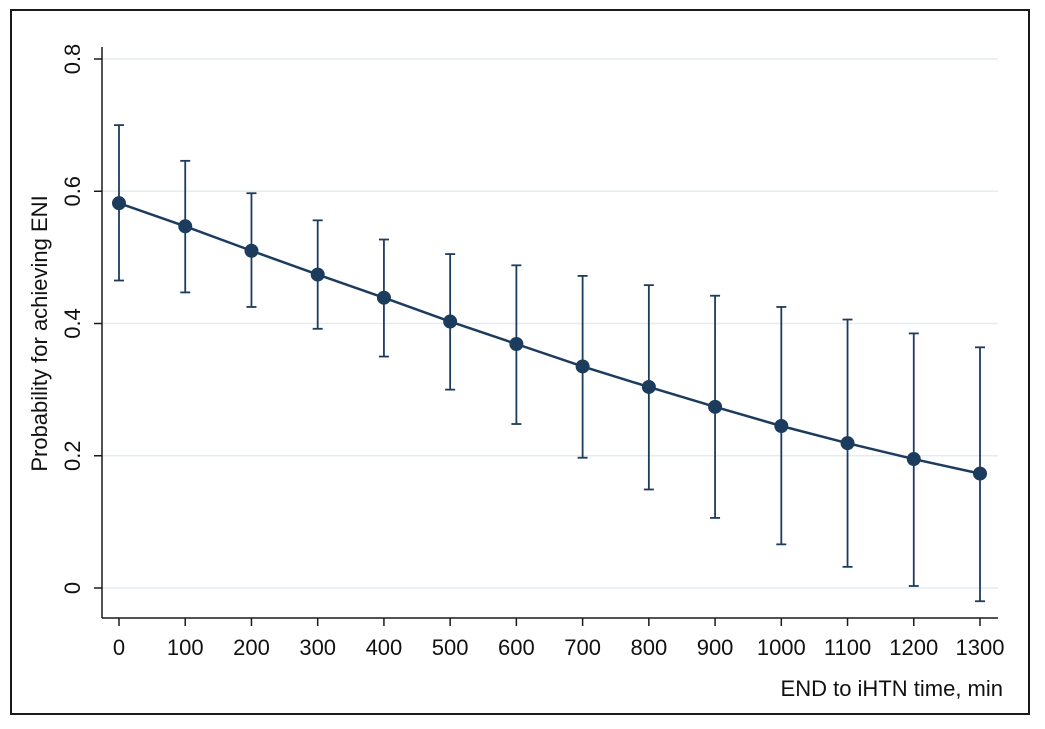  Describe the element at coordinates (582, 647) in the screenshot. I see `x-tick-label: 700` at that location.